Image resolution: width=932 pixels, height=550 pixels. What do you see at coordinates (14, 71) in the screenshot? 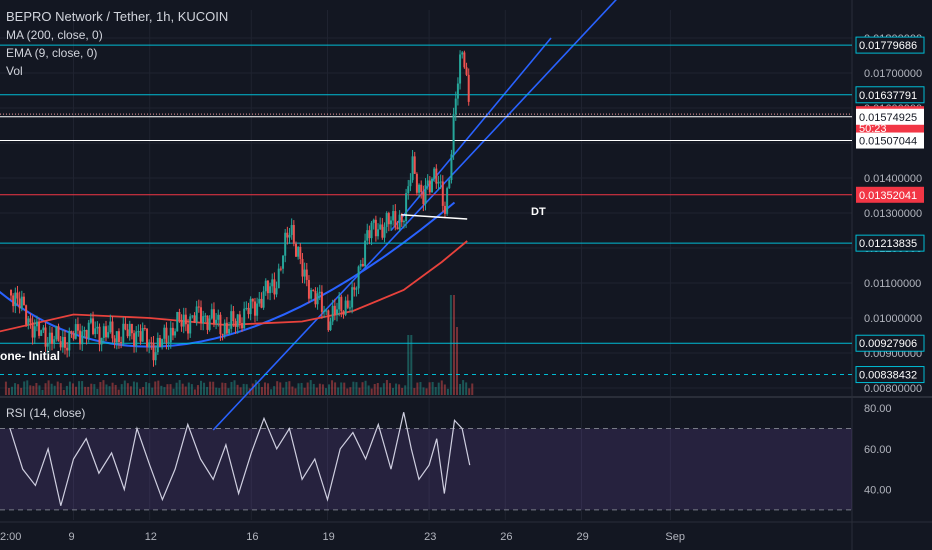
I see `indicator-vol: Vol` at bounding box center [14, 71].